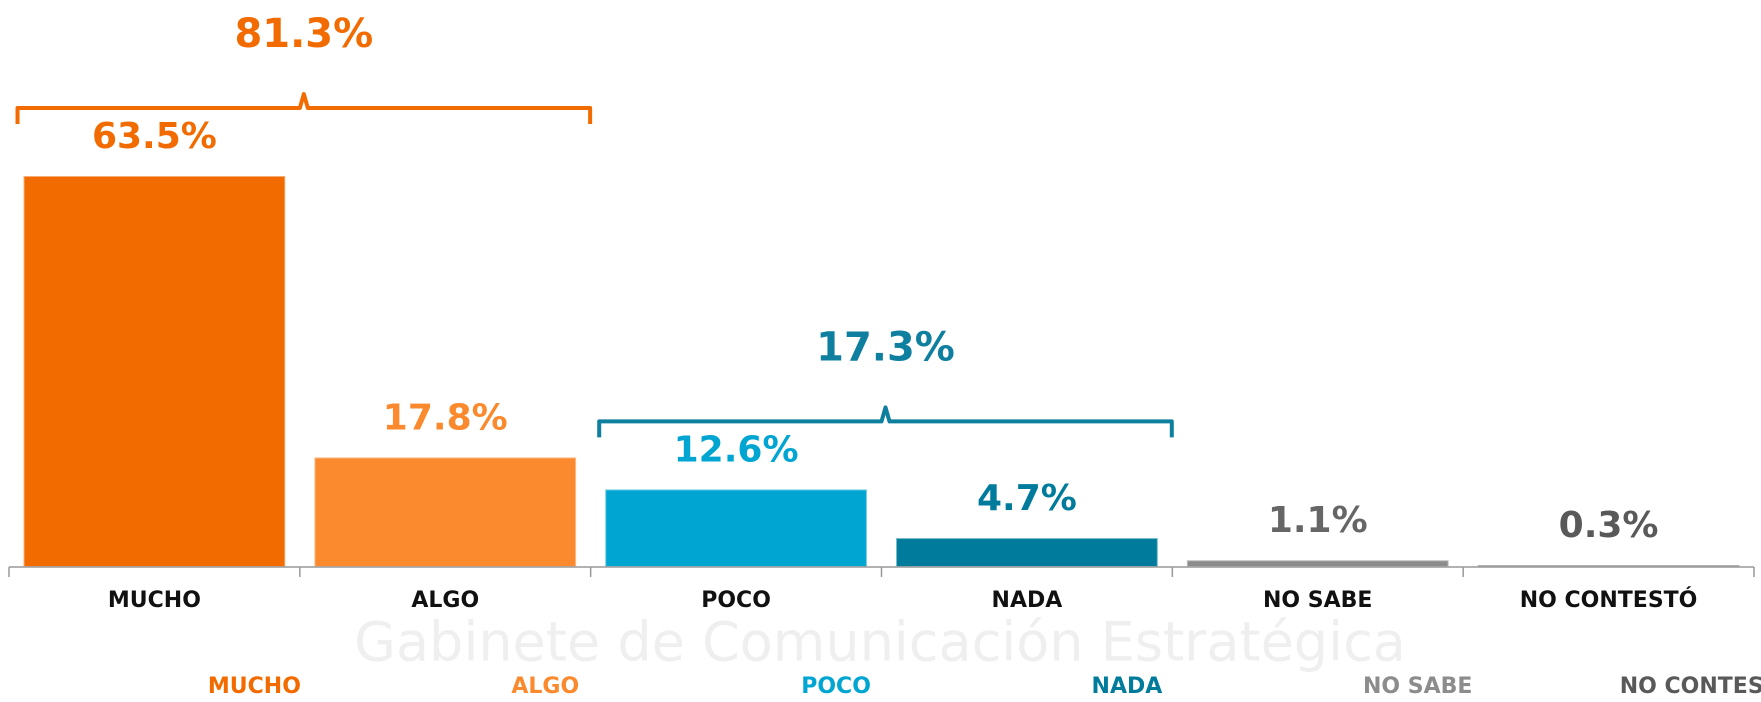  I want to click on legend-entry: NO CONTESTÓ, so click(1690, 686).